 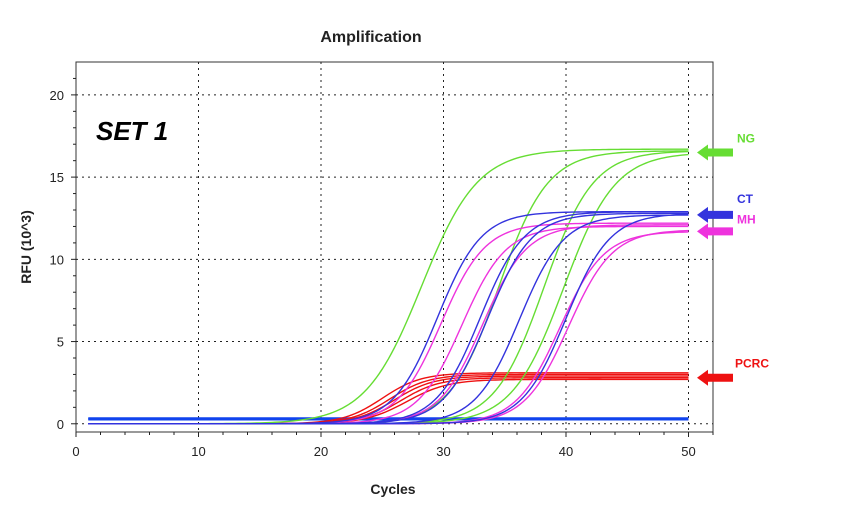 What do you see at coordinates (746, 219) in the screenshot?
I see `legend-label: MH` at bounding box center [746, 219].